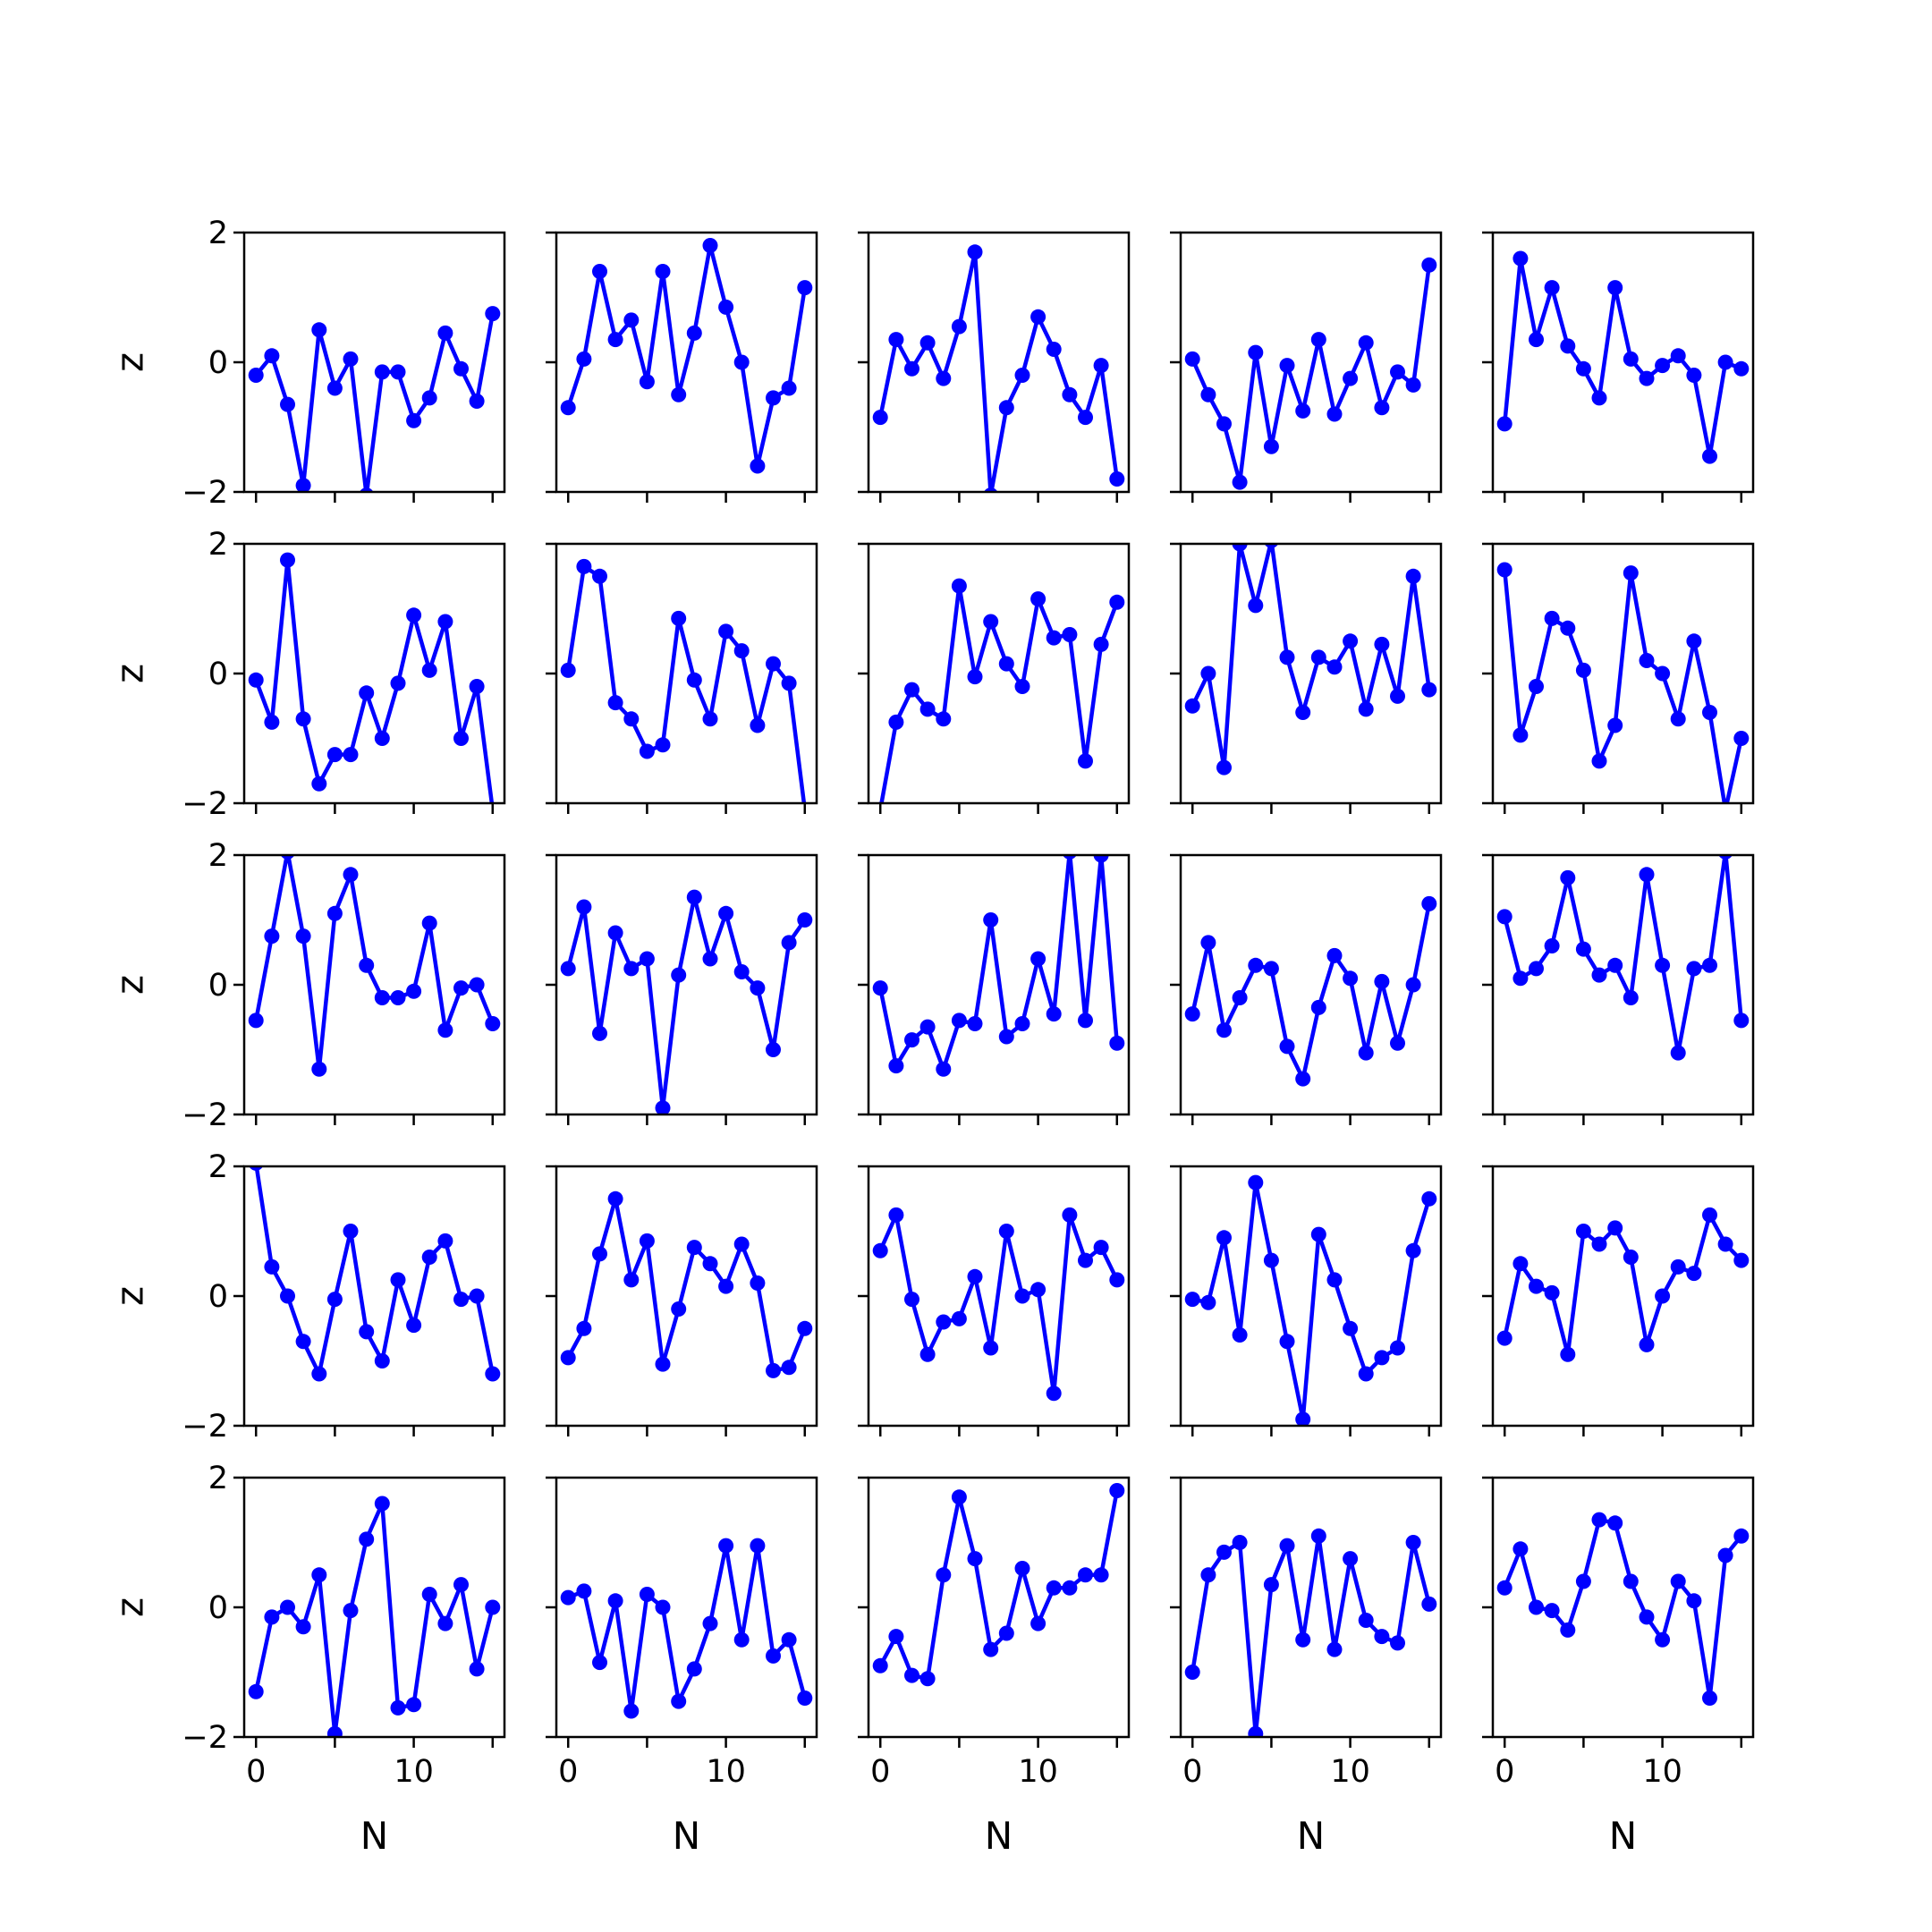  I want to click on x-tick-label: 0, so click(1504, 1772).